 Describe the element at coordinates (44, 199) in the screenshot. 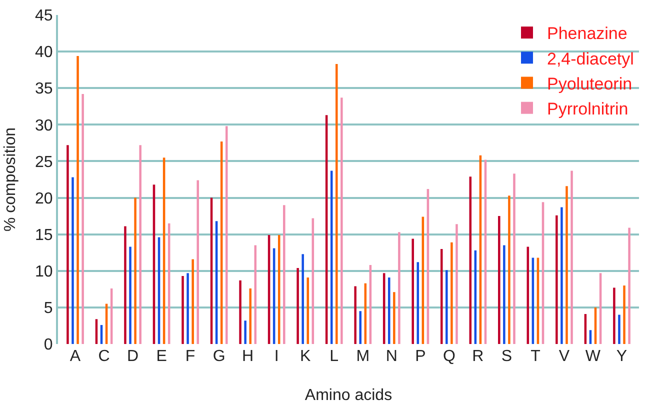

I see `y-tick-label: 20` at that location.